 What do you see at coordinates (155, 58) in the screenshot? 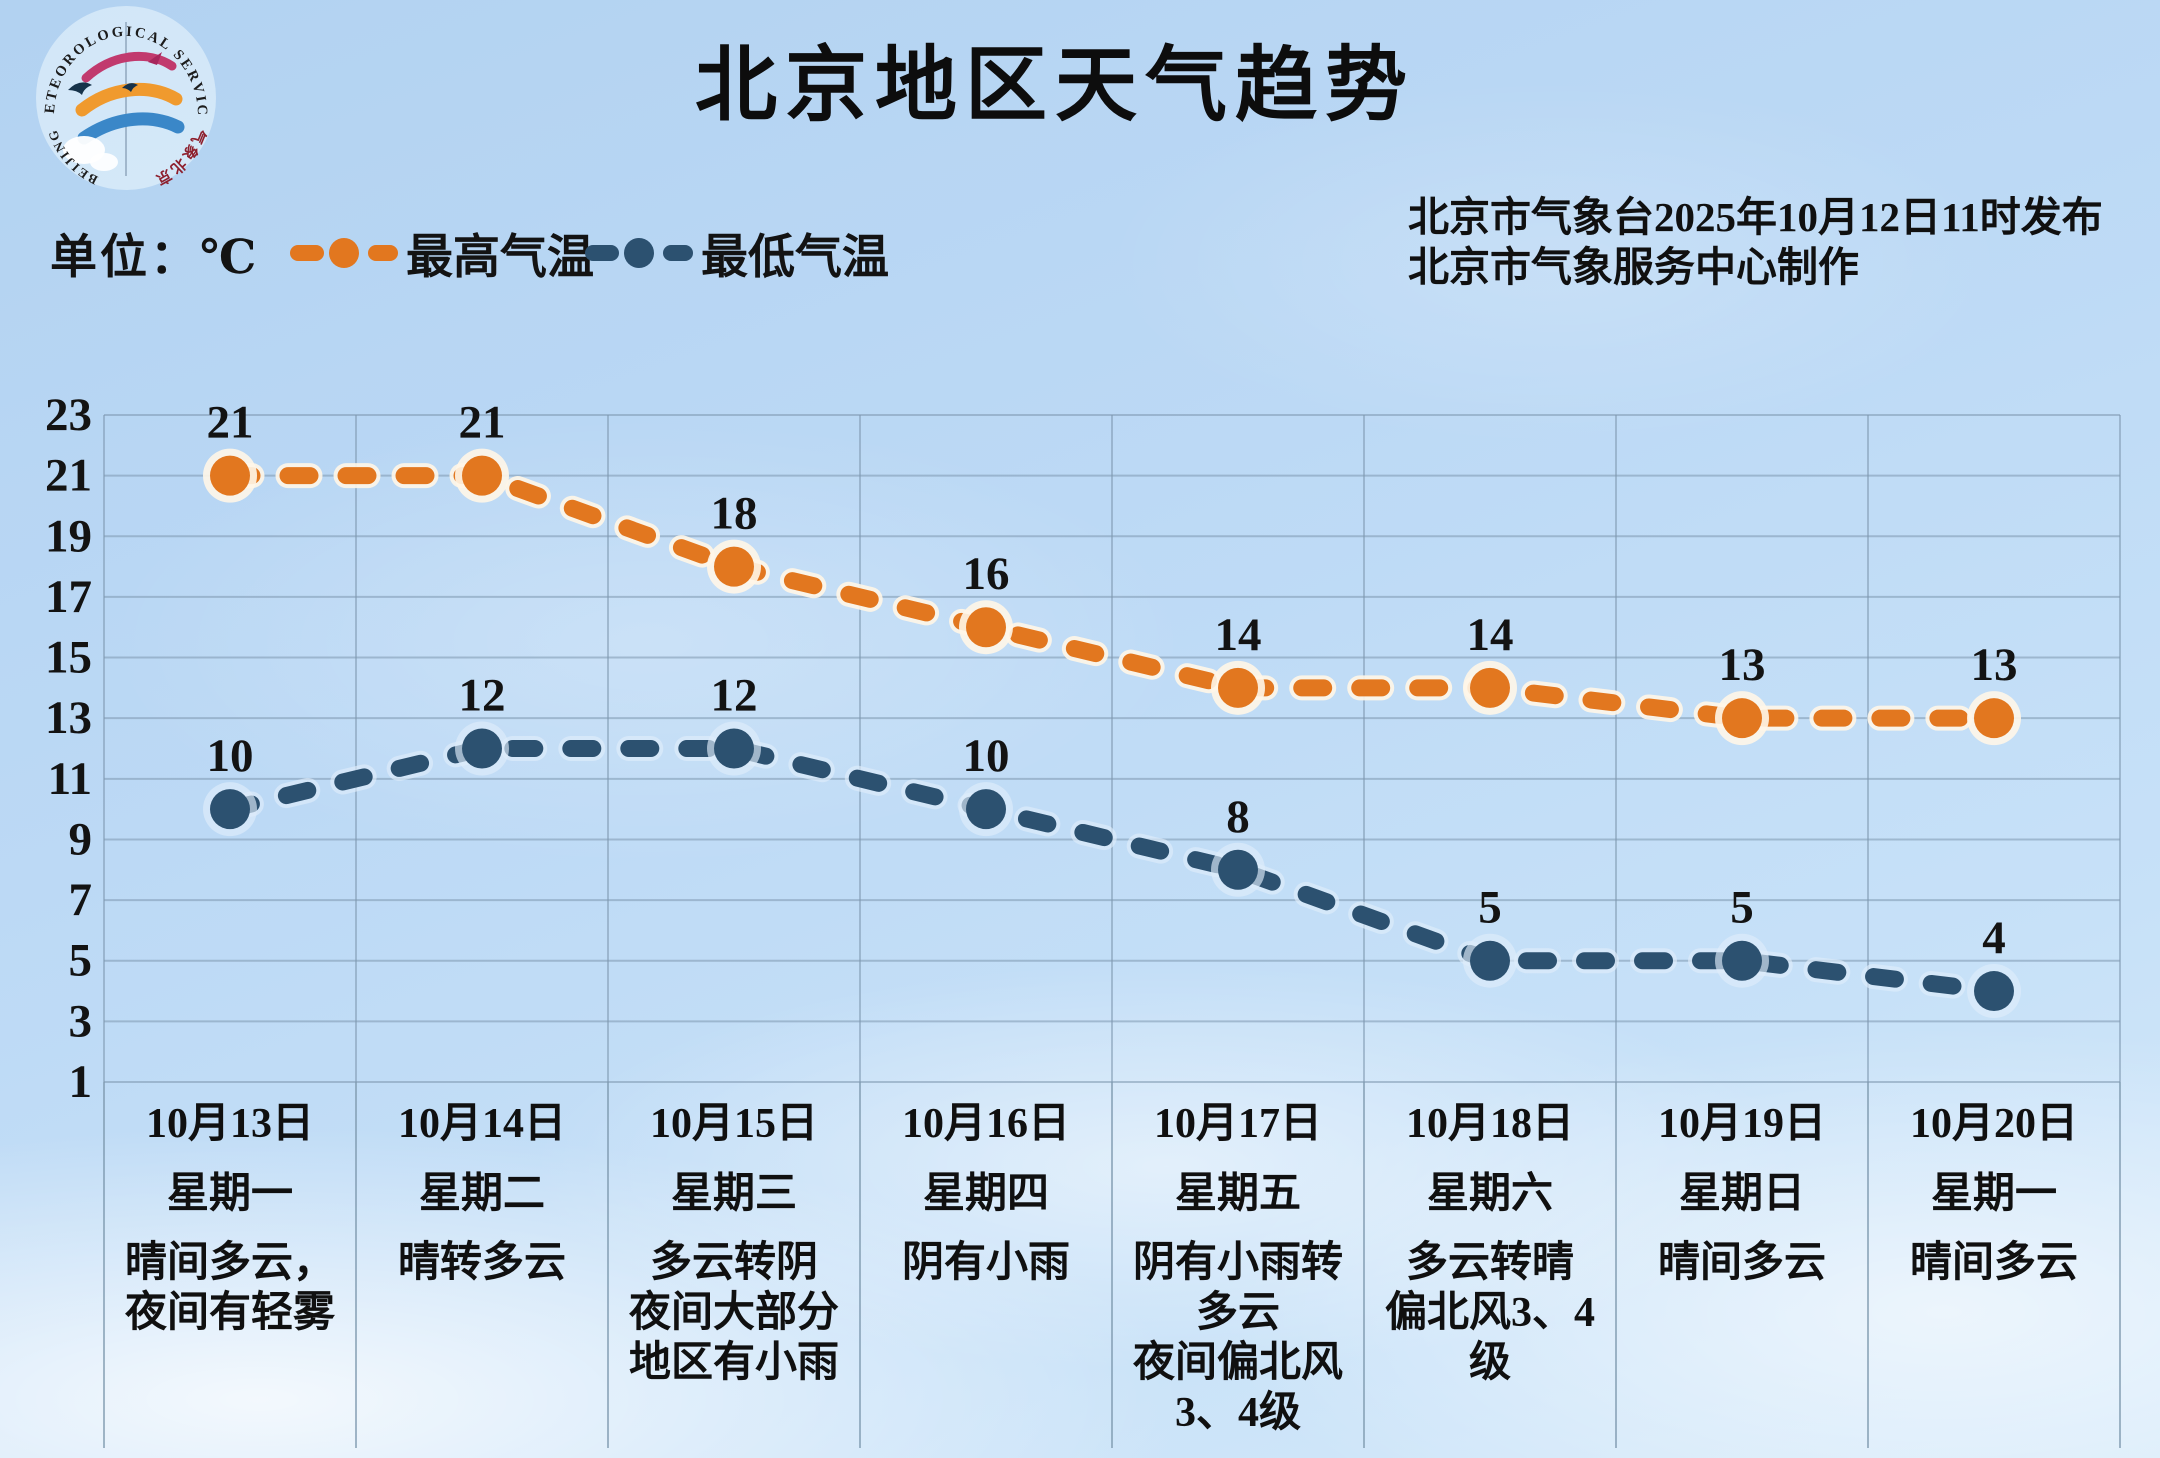
I see `logo-red-ribbon-tip` at bounding box center [155, 58].